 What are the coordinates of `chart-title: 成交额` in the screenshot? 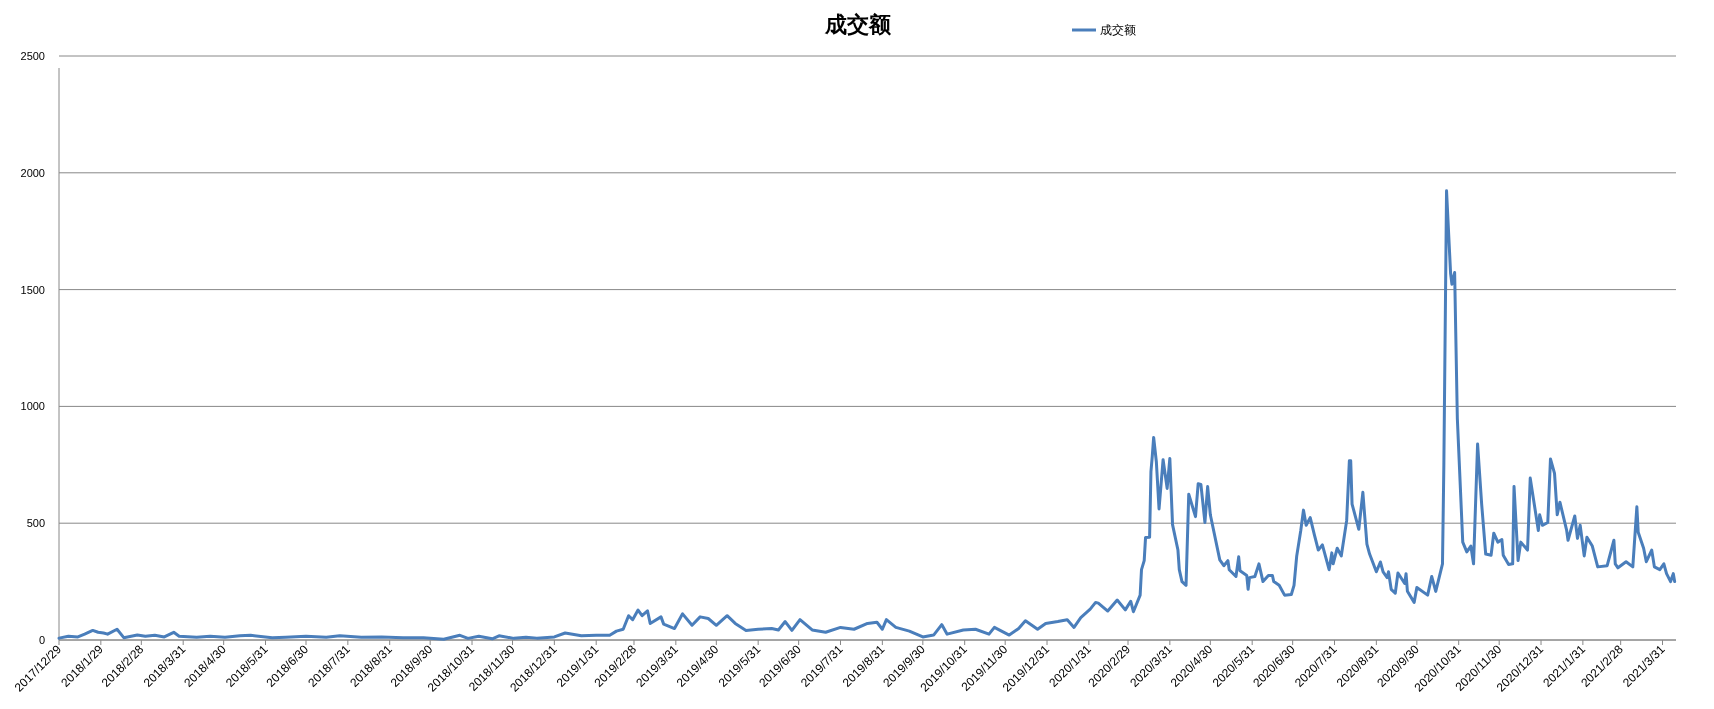 It's located at (858, 24).